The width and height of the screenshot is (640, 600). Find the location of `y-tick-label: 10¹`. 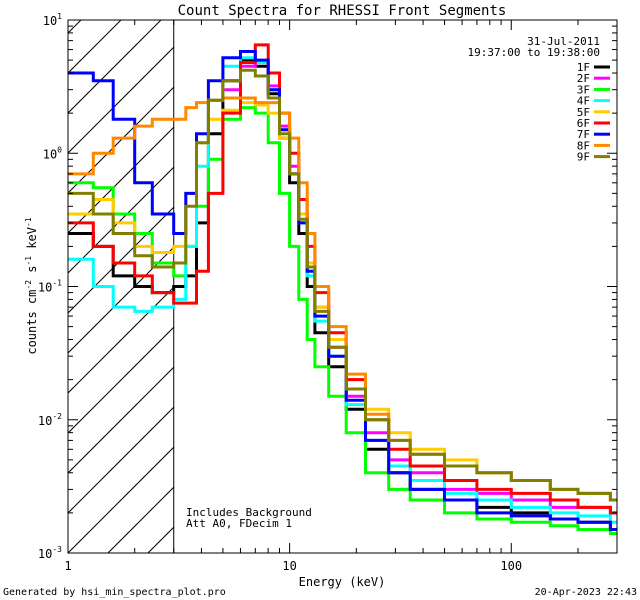

y-tick-label: 10¹ is located at coordinates (52, 20).